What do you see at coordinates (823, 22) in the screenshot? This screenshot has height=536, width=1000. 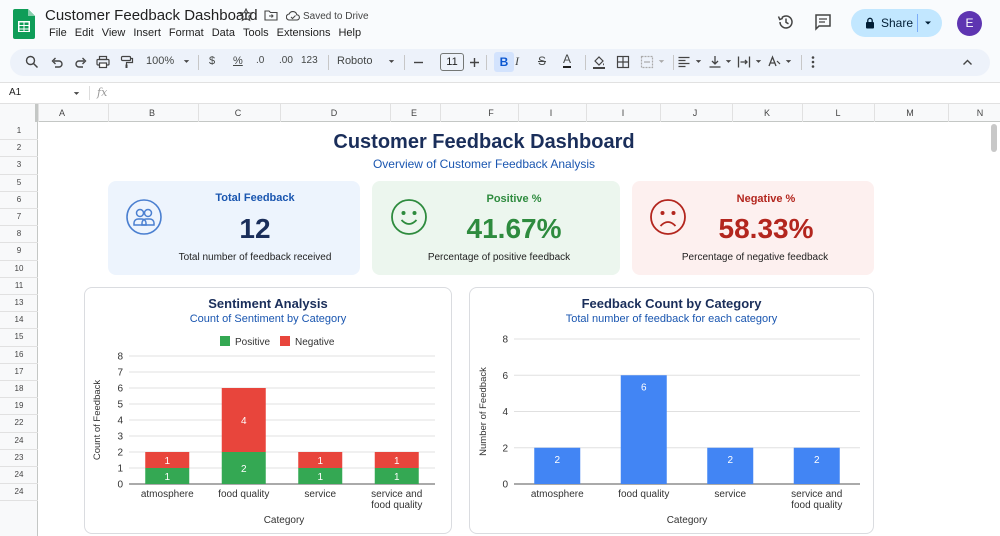 I see `comments-icon` at bounding box center [823, 22].